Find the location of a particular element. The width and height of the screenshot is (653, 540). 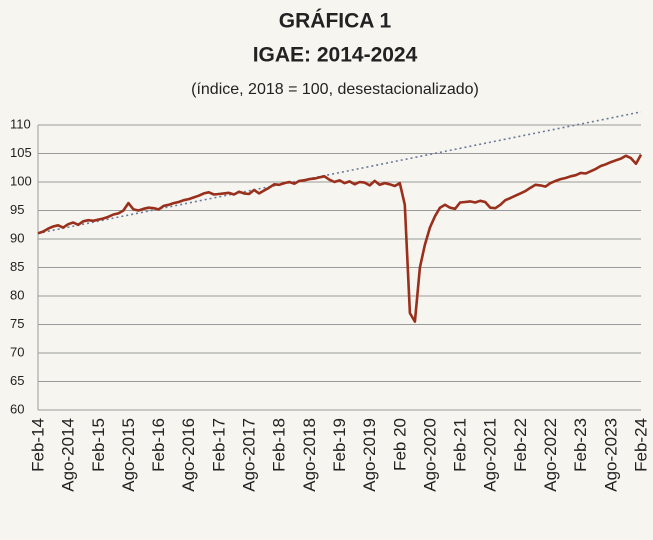

y-tick-label: 65 is located at coordinates (17, 380).